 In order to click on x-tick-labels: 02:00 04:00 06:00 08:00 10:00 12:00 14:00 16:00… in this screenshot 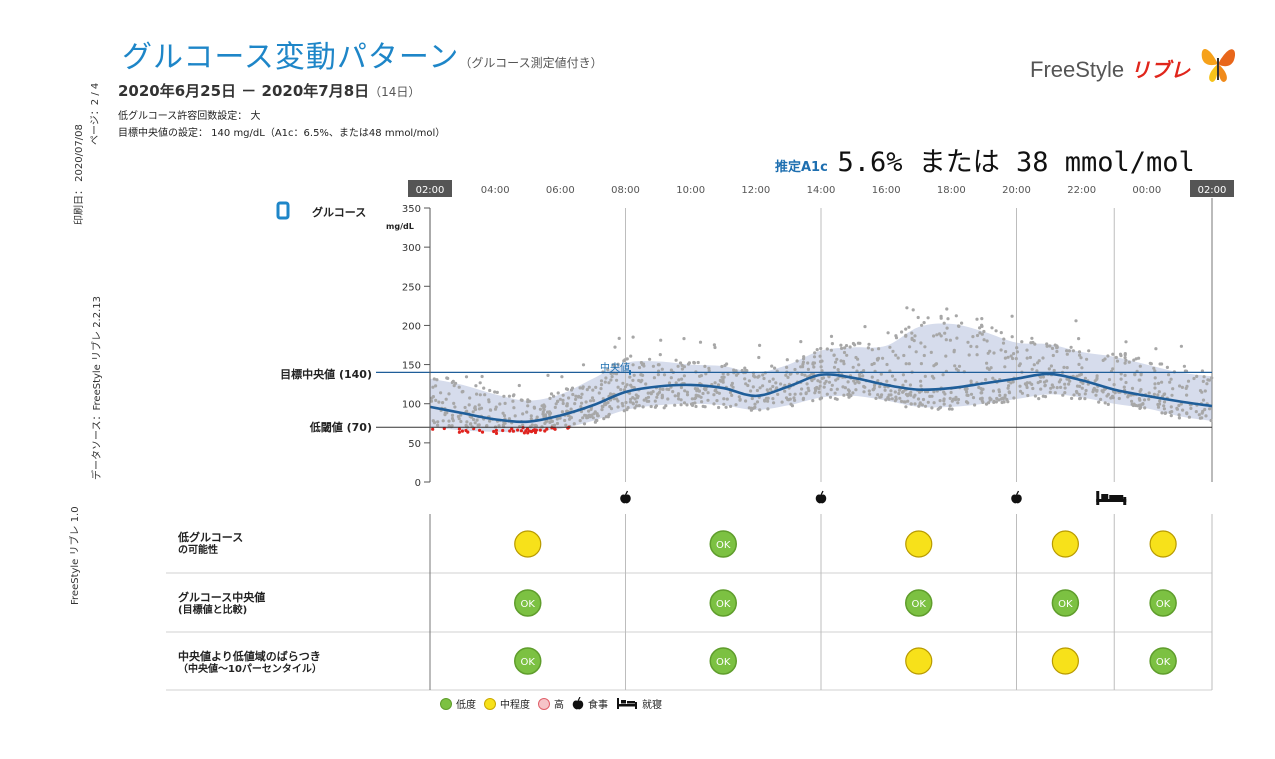, I will do `click(821, 188)`.